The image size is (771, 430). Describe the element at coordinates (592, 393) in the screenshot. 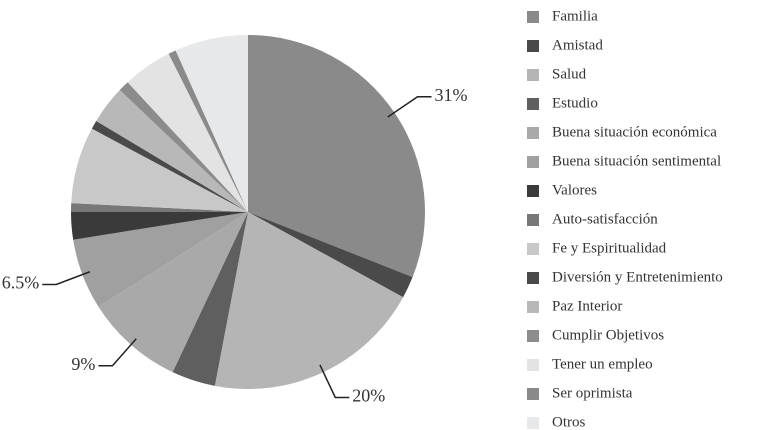

I see `legend-label: Ser oprimista` at that location.